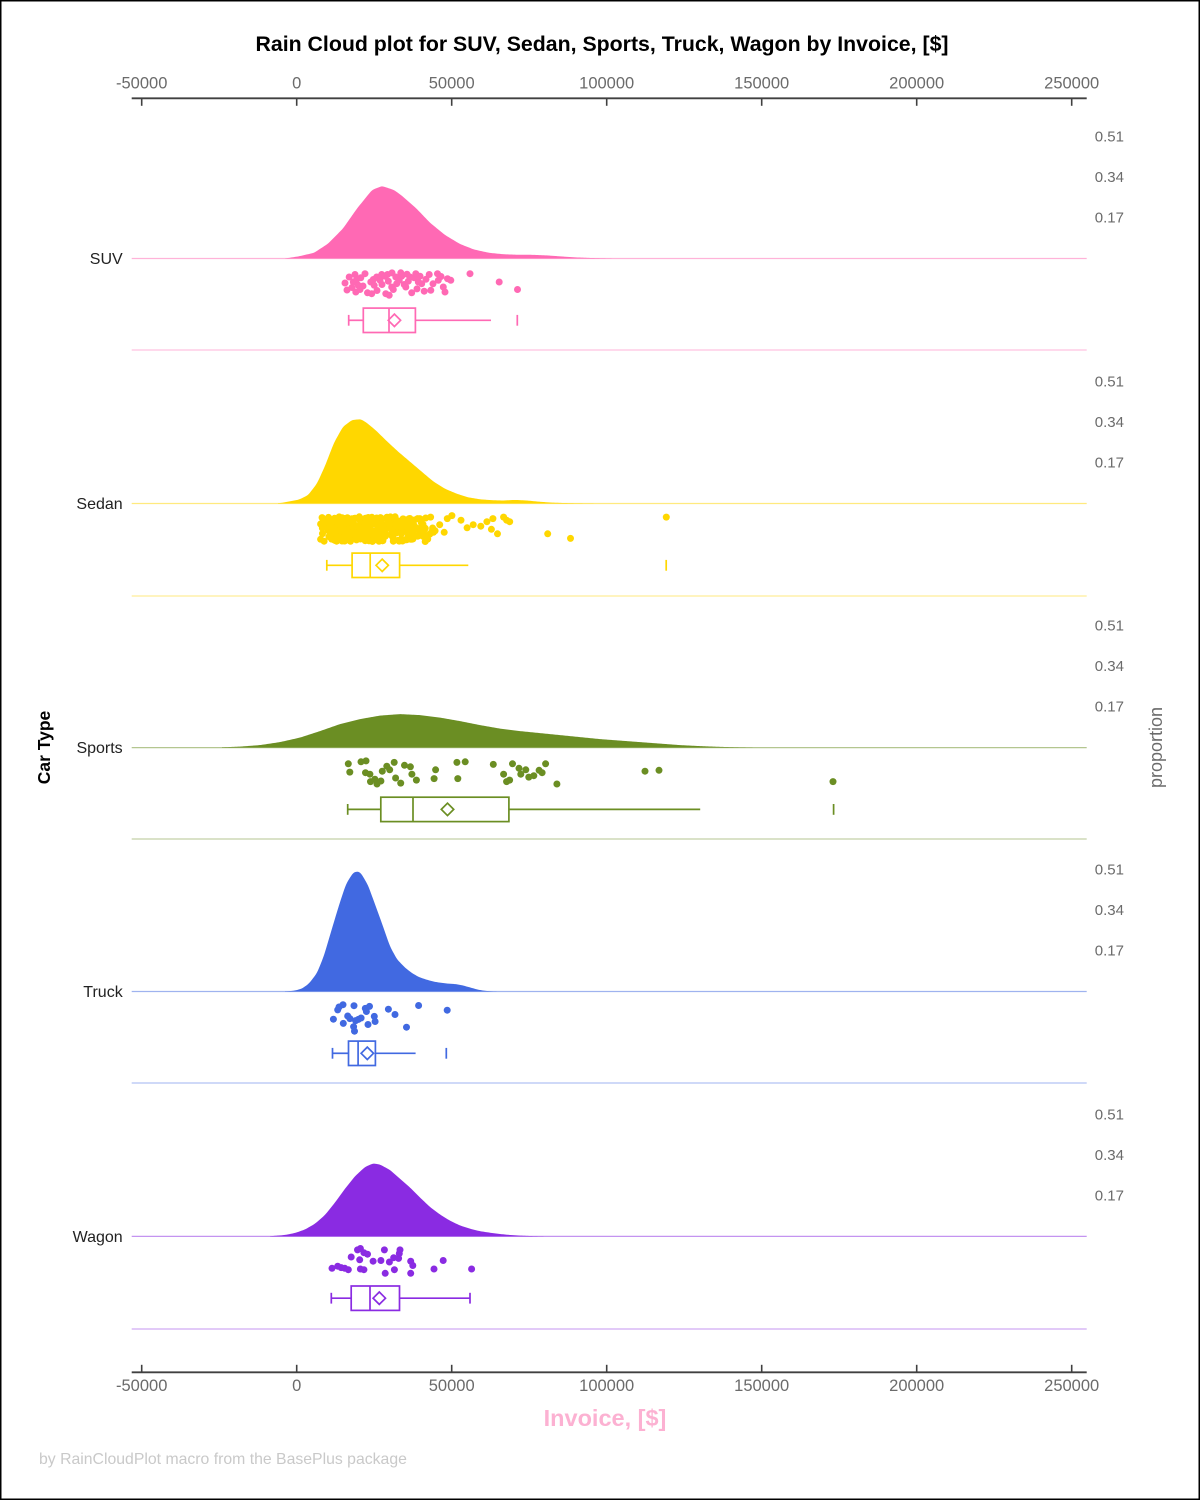 The height and width of the screenshot is (1505, 1200). Describe the element at coordinates (99, 748) in the screenshot. I see `svg-text: Sports` at that location.